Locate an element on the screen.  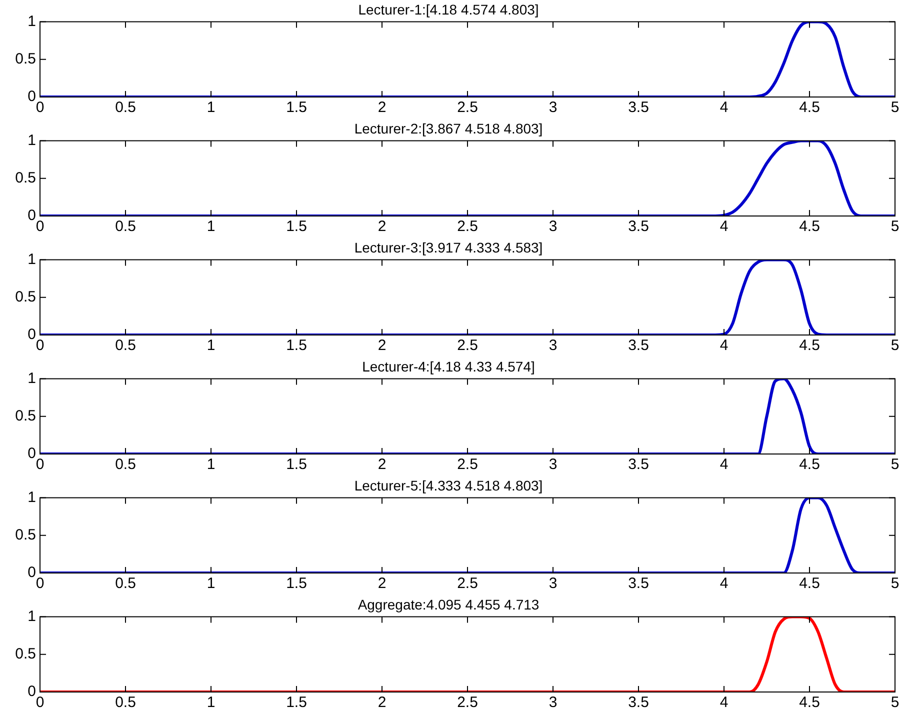
chart-title: Lecturer-5:[4.333 4.518 4.803] is located at coordinates (448, 485).